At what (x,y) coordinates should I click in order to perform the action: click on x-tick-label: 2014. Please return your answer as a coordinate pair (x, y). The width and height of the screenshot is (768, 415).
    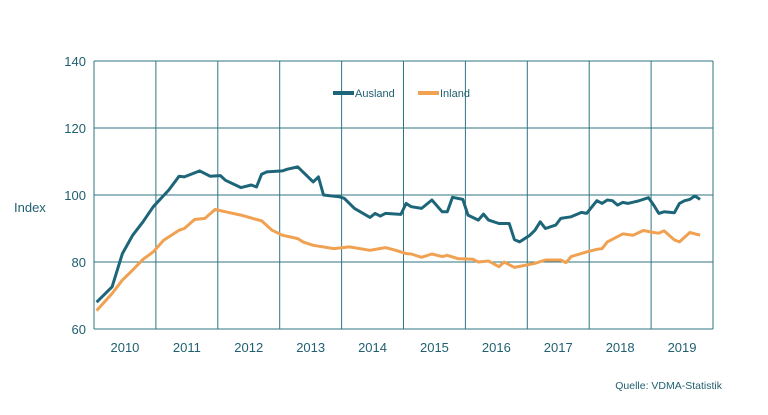
    Looking at the image, I should click on (372, 347).